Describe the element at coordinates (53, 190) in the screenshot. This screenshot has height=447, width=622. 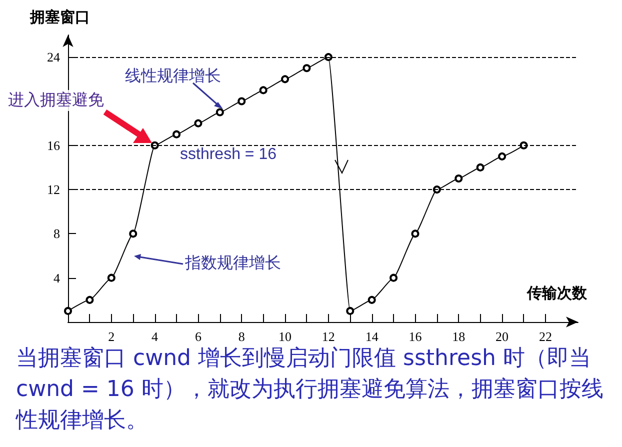
I see `y-tick-label: 12` at that location.